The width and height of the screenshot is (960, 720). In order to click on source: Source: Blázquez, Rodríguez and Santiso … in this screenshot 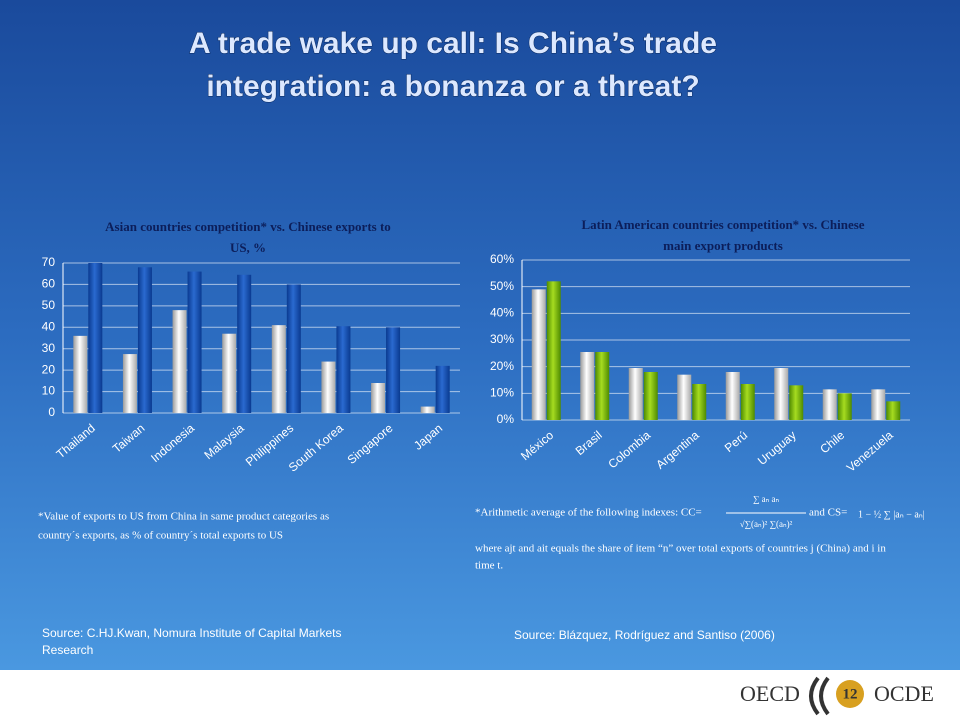, I will do `click(644, 635)`.